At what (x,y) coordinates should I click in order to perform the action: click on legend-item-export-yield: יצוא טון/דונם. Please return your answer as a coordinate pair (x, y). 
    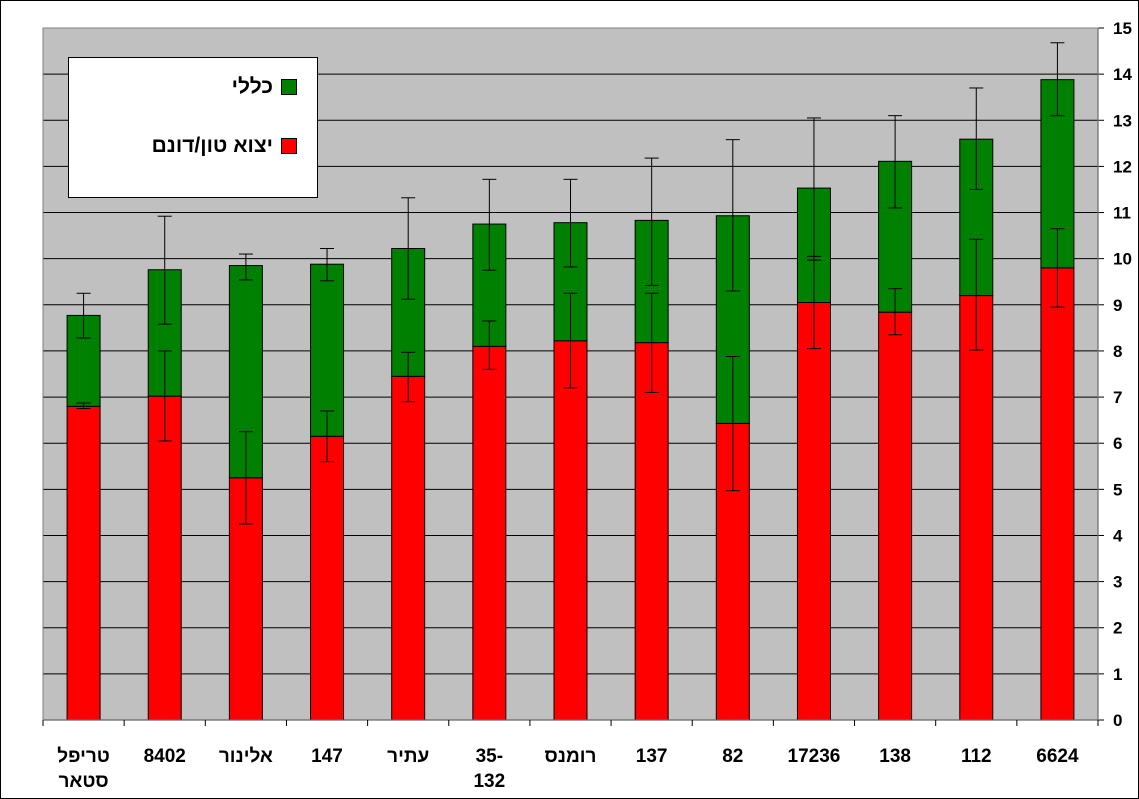
    Looking at the image, I should click on (224, 146).